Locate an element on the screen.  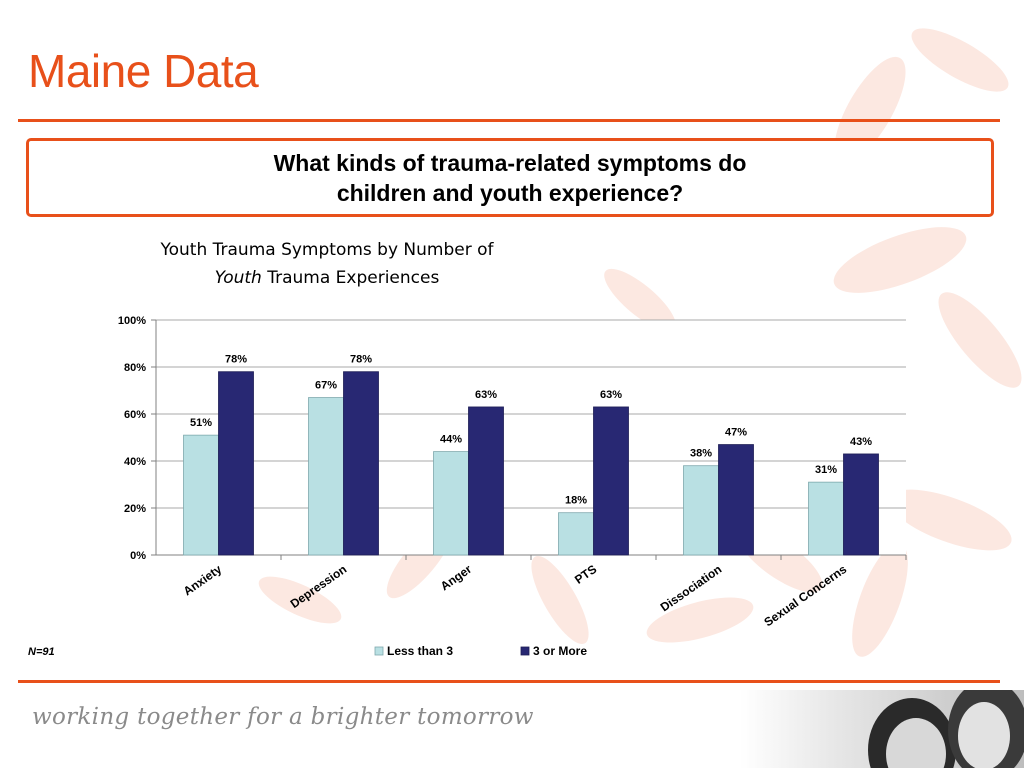
y-tick-label: 0% is located at coordinates (138, 556).